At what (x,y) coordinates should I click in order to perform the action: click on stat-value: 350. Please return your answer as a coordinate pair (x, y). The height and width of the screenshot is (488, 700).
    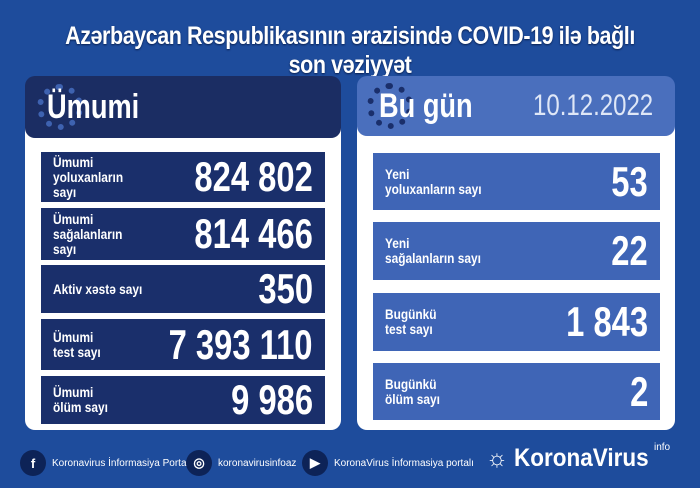
    Looking at the image, I should click on (285, 288).